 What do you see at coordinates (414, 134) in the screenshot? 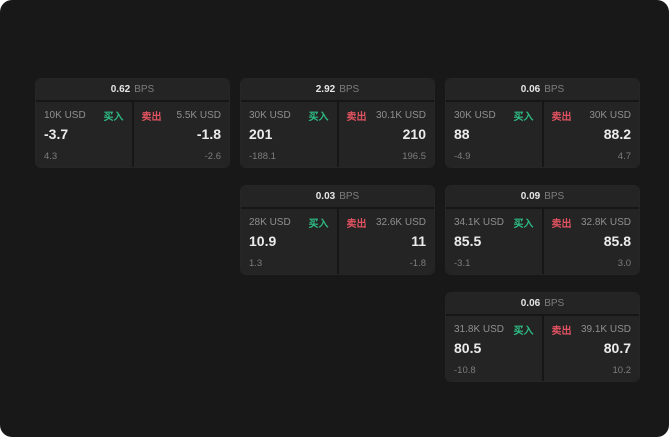
I see `sell-price: 210` at bounding box center [414, 134].